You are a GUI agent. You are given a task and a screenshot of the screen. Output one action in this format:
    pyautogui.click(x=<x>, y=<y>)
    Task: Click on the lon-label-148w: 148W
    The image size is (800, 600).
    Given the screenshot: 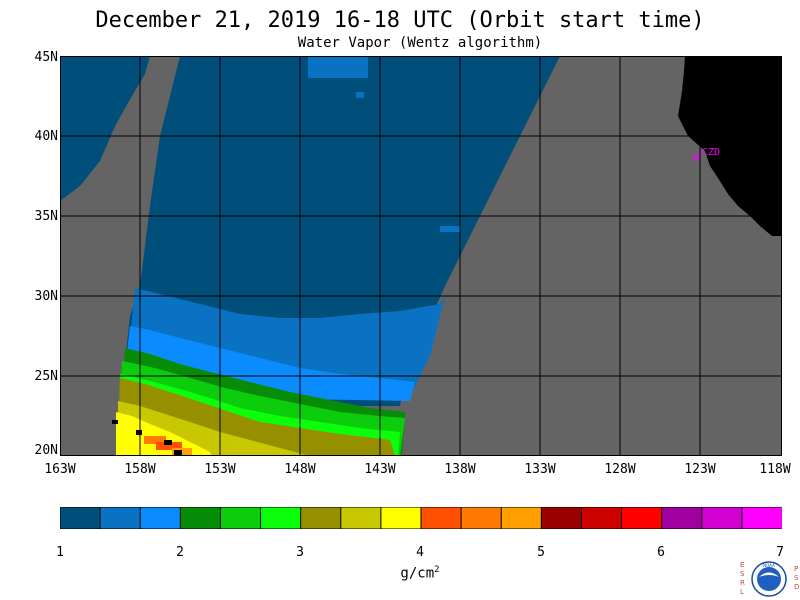 What is the action you would take?
    pyautogui.click(x=300, y=469)
    